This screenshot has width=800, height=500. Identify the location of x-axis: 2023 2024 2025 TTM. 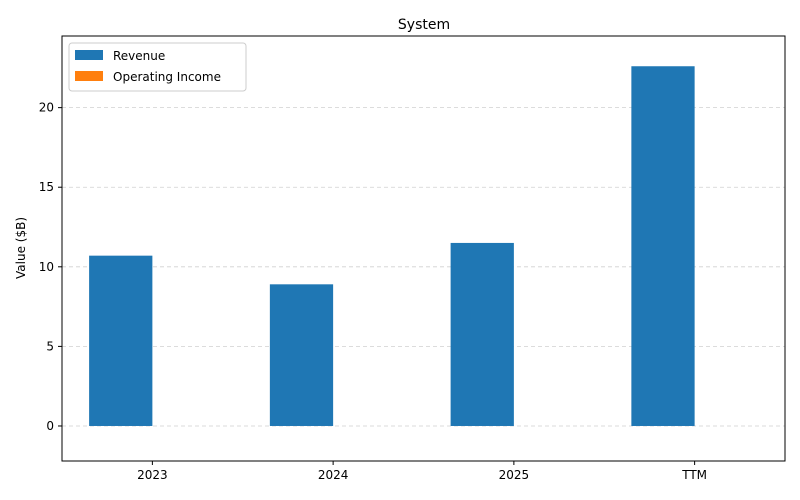
(422, 471).